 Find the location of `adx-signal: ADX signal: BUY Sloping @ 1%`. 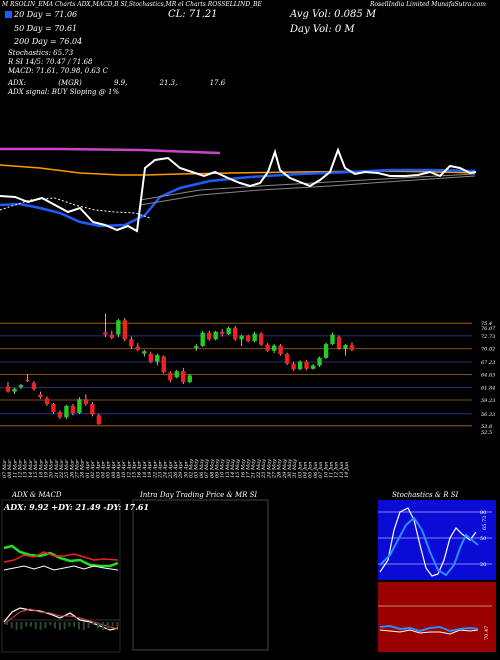

adx-signal: ADX signal: BUY Sloping @ 1% is located at coordinates (64, 92).